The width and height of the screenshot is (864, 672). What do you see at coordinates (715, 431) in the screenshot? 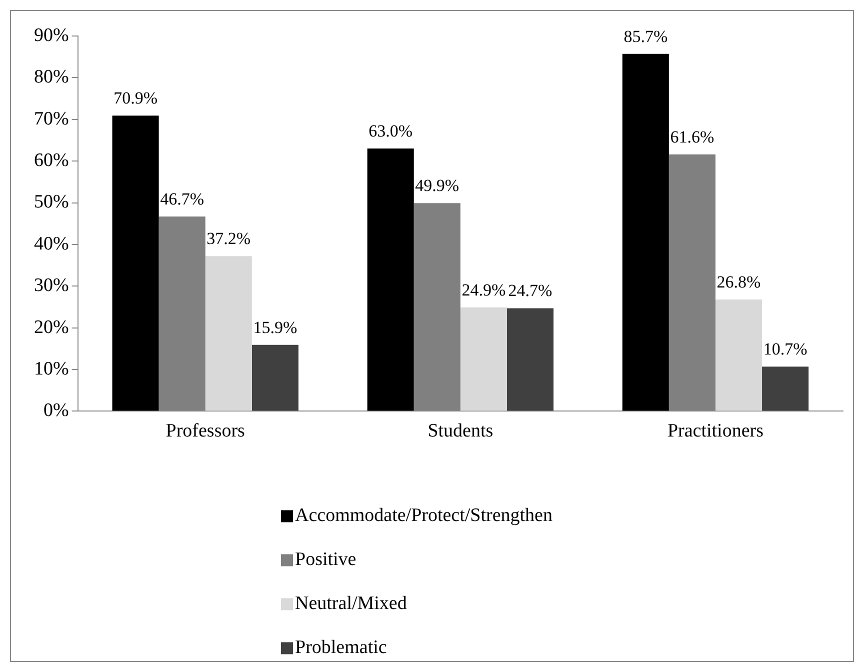
I see `x-tick-label: Practitioners` at bounding box center [715, 431].